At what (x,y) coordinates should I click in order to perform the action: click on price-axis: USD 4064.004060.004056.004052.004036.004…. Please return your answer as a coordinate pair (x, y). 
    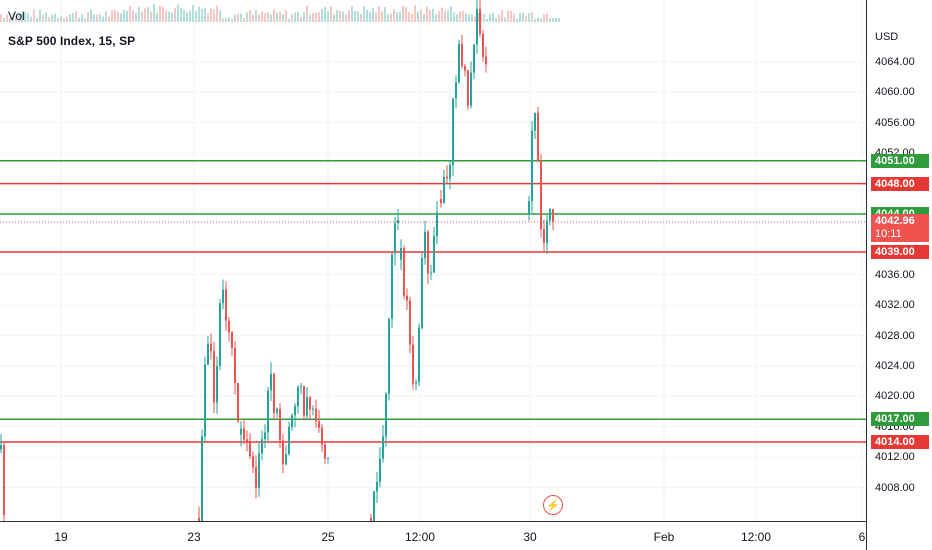
    Looking at the image, I should click on (899, 275).